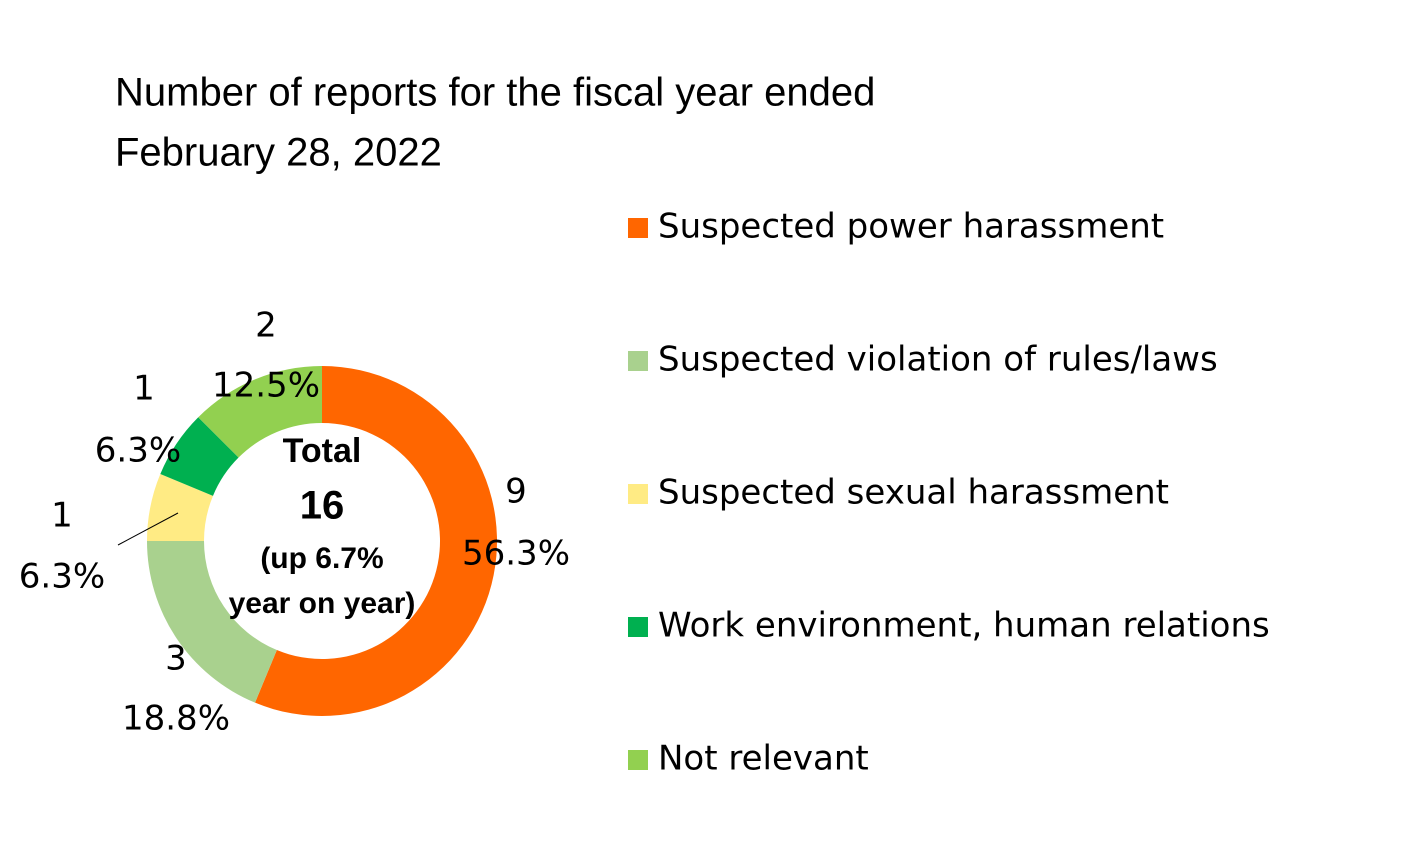  I want to click on center-text: 16, so click(322, 506).